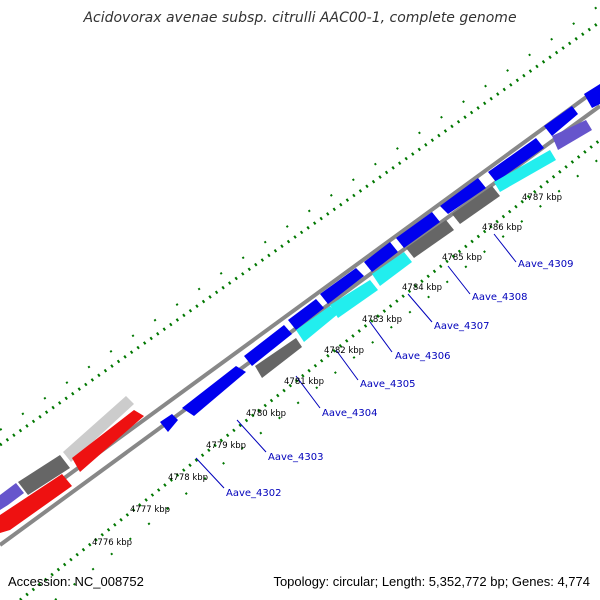 The width and height of the screenshot is (600, 600). Describe the element at coordinates (188, 478) in the screenshot. I see `tick-label: 4778 kbp` at that location.